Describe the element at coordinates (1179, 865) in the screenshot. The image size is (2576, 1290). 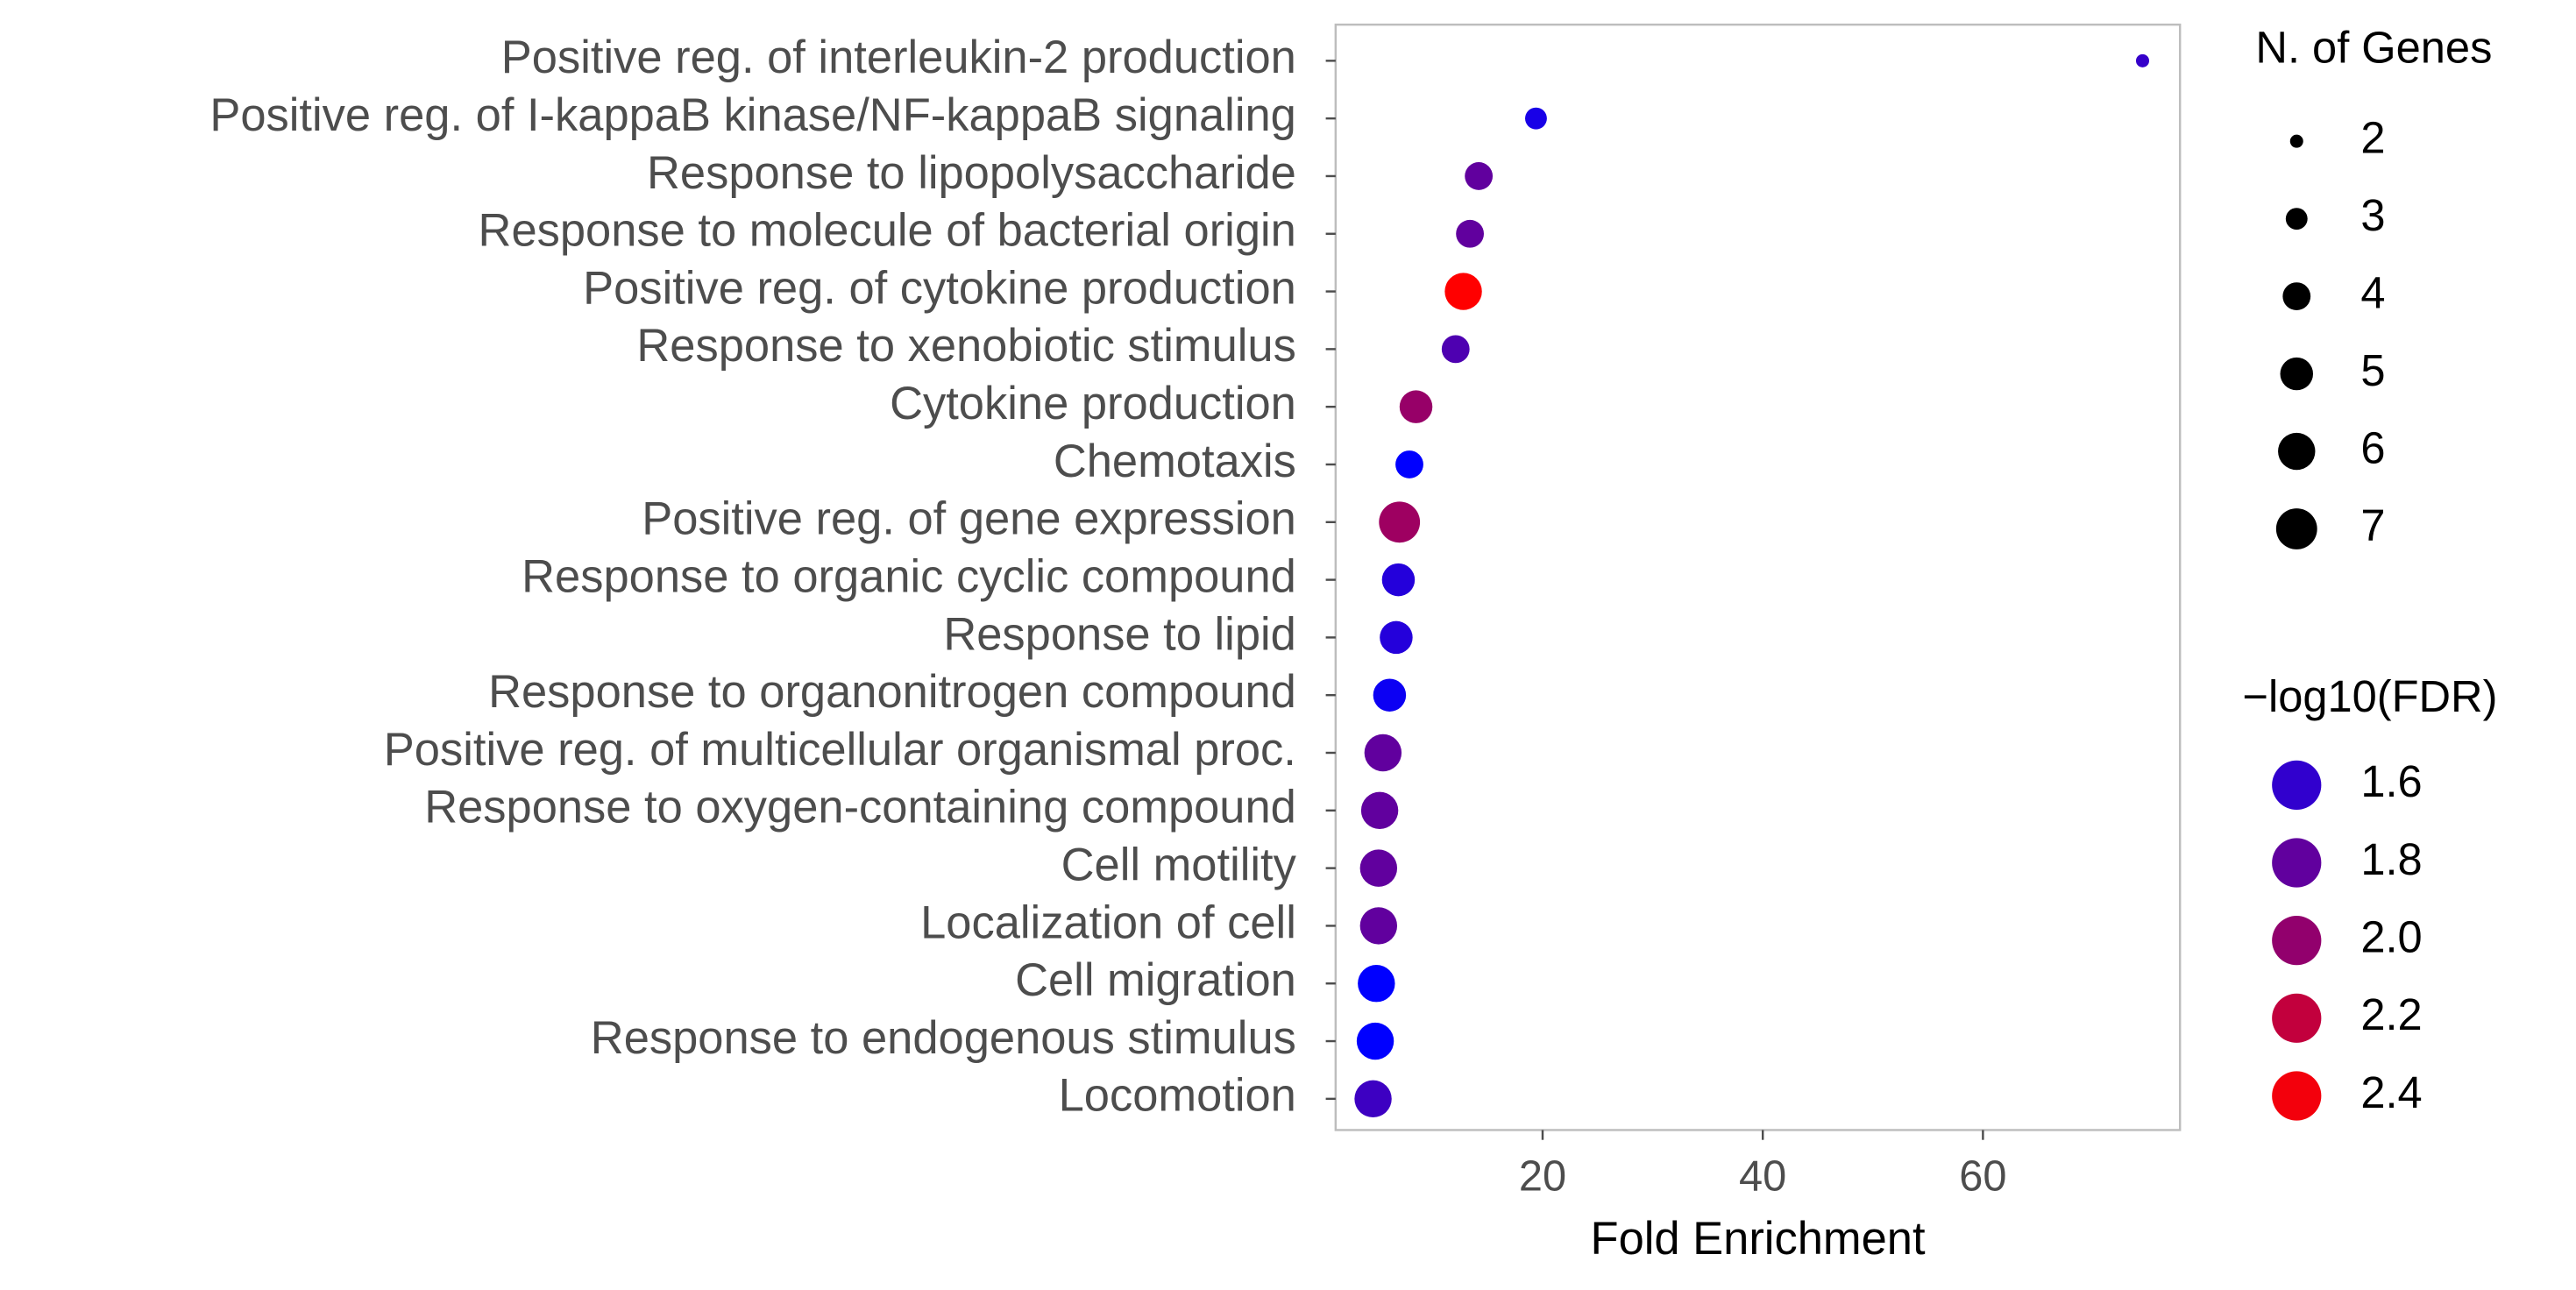
I see `y-tick-label: Cell motility` at that location.